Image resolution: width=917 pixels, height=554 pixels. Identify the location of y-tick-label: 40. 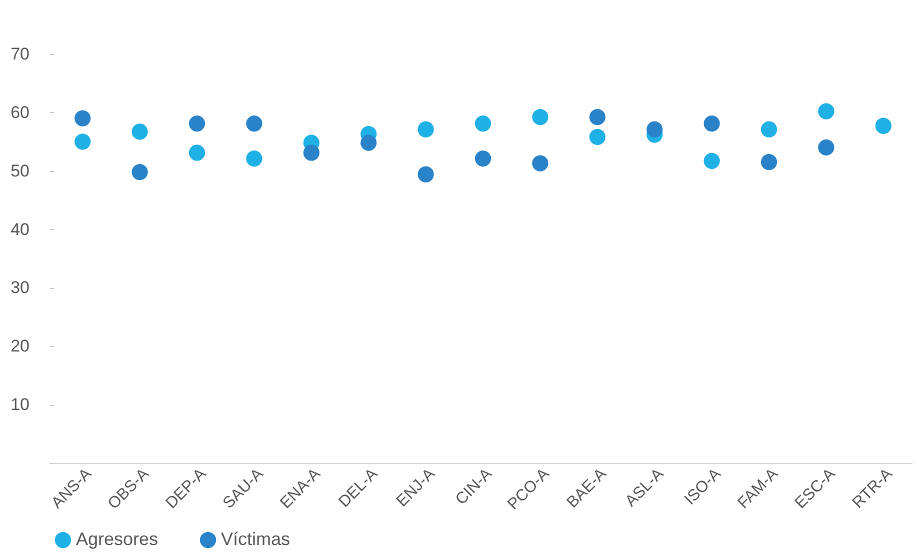
(20, 229).